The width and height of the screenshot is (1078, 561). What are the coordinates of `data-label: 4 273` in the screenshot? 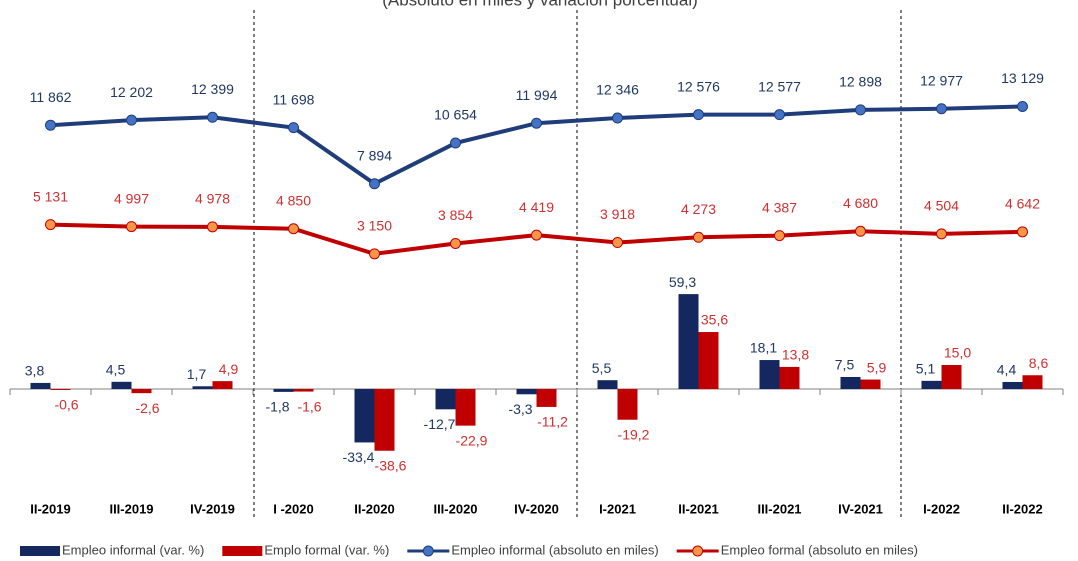 It's located at (698, 209).